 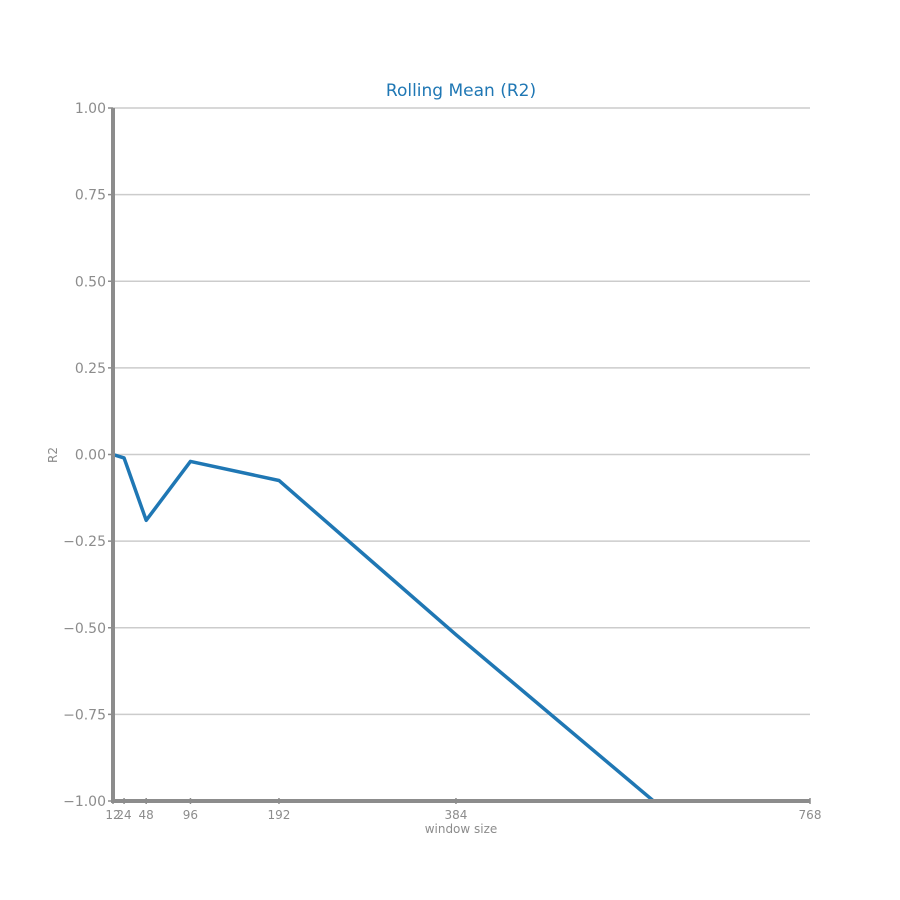 I want to click on y-tick-label: 0.00, so click(x=90, y=456).